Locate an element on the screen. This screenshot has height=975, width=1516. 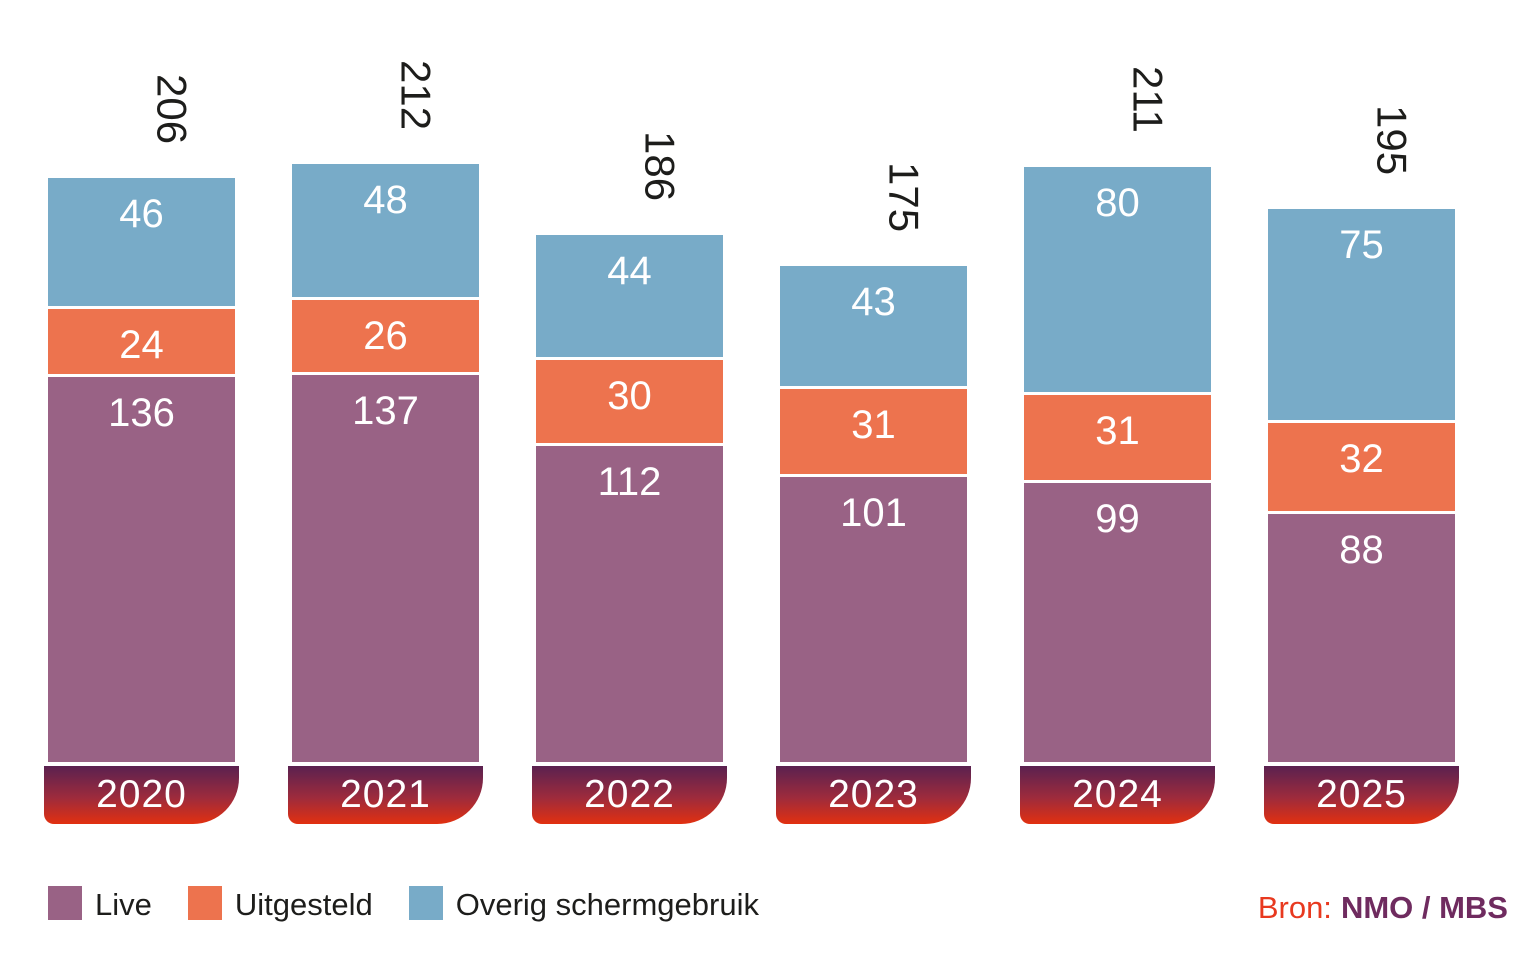
segment-value: 136 is located at coordinates (141, 413).